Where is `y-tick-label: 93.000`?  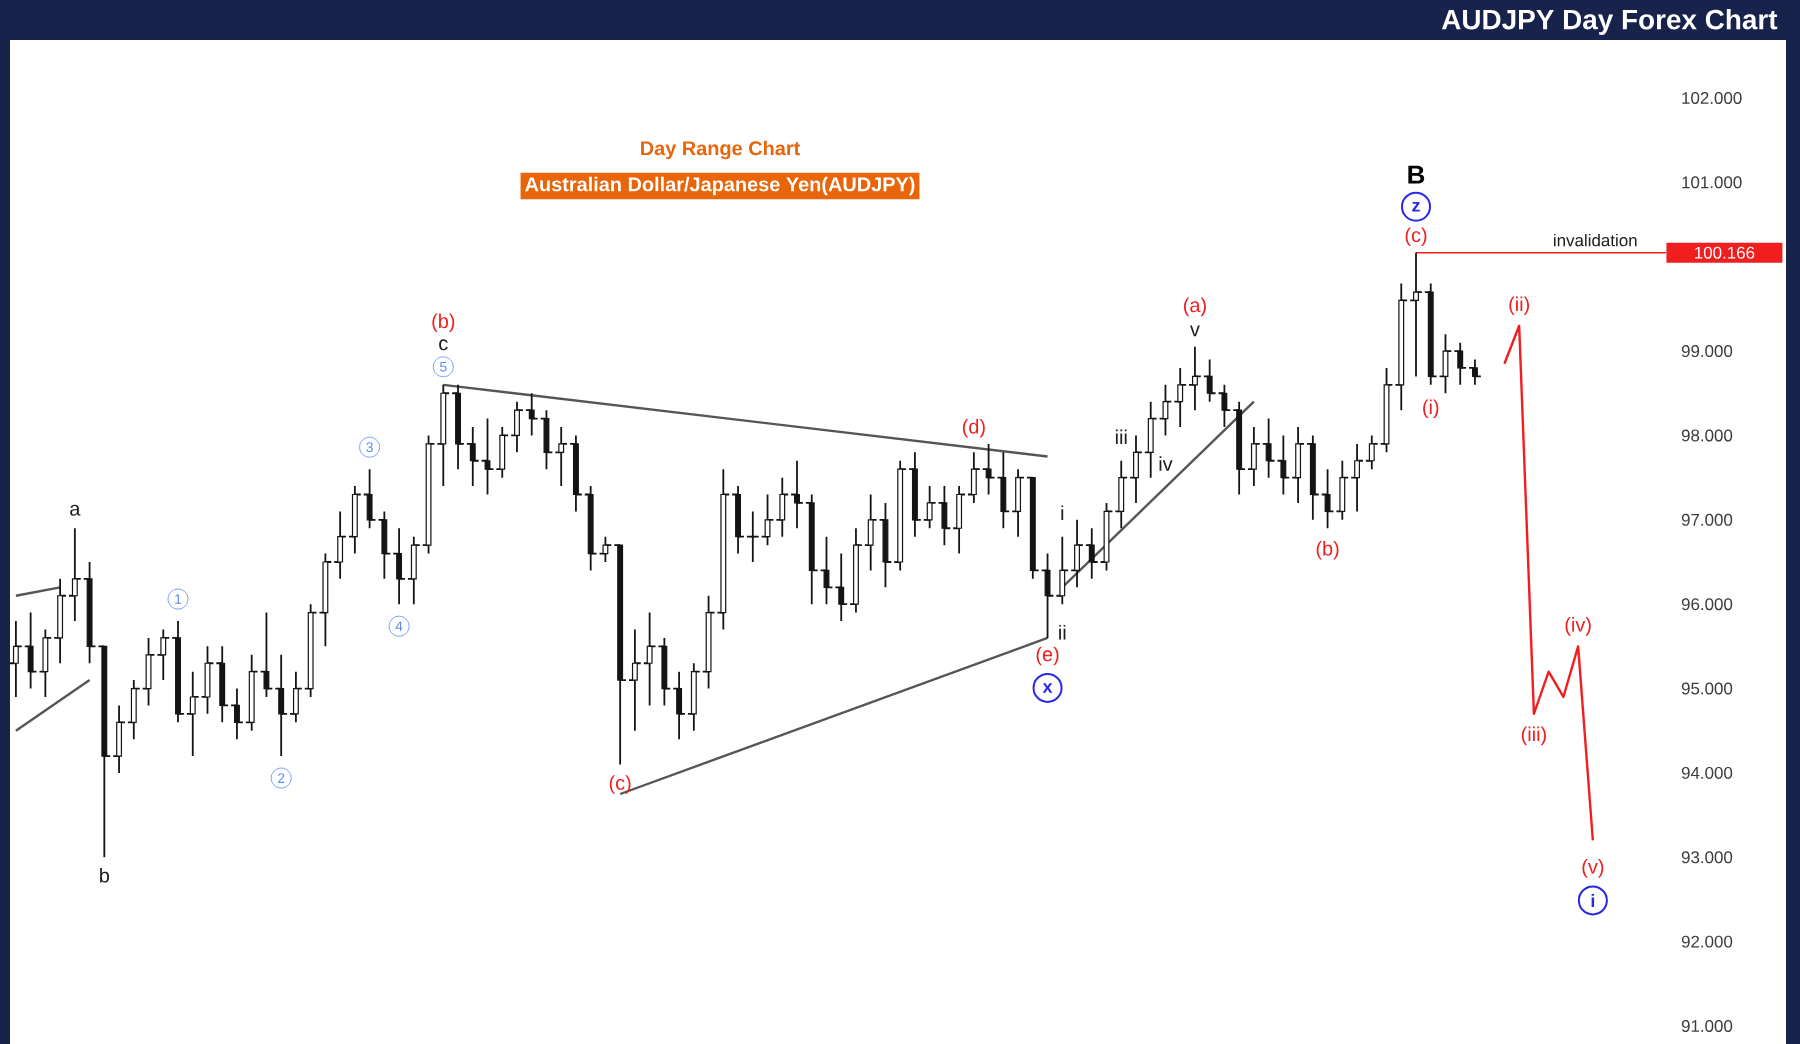 y-tick-label: 93.000 is located at coordinates (1707, 857).